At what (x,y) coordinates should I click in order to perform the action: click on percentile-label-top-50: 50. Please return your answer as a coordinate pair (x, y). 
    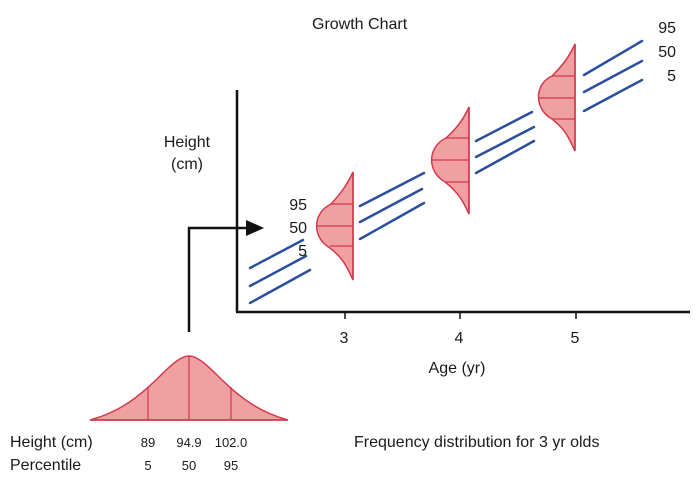
    Looking at the image, I should click on (667, 52).